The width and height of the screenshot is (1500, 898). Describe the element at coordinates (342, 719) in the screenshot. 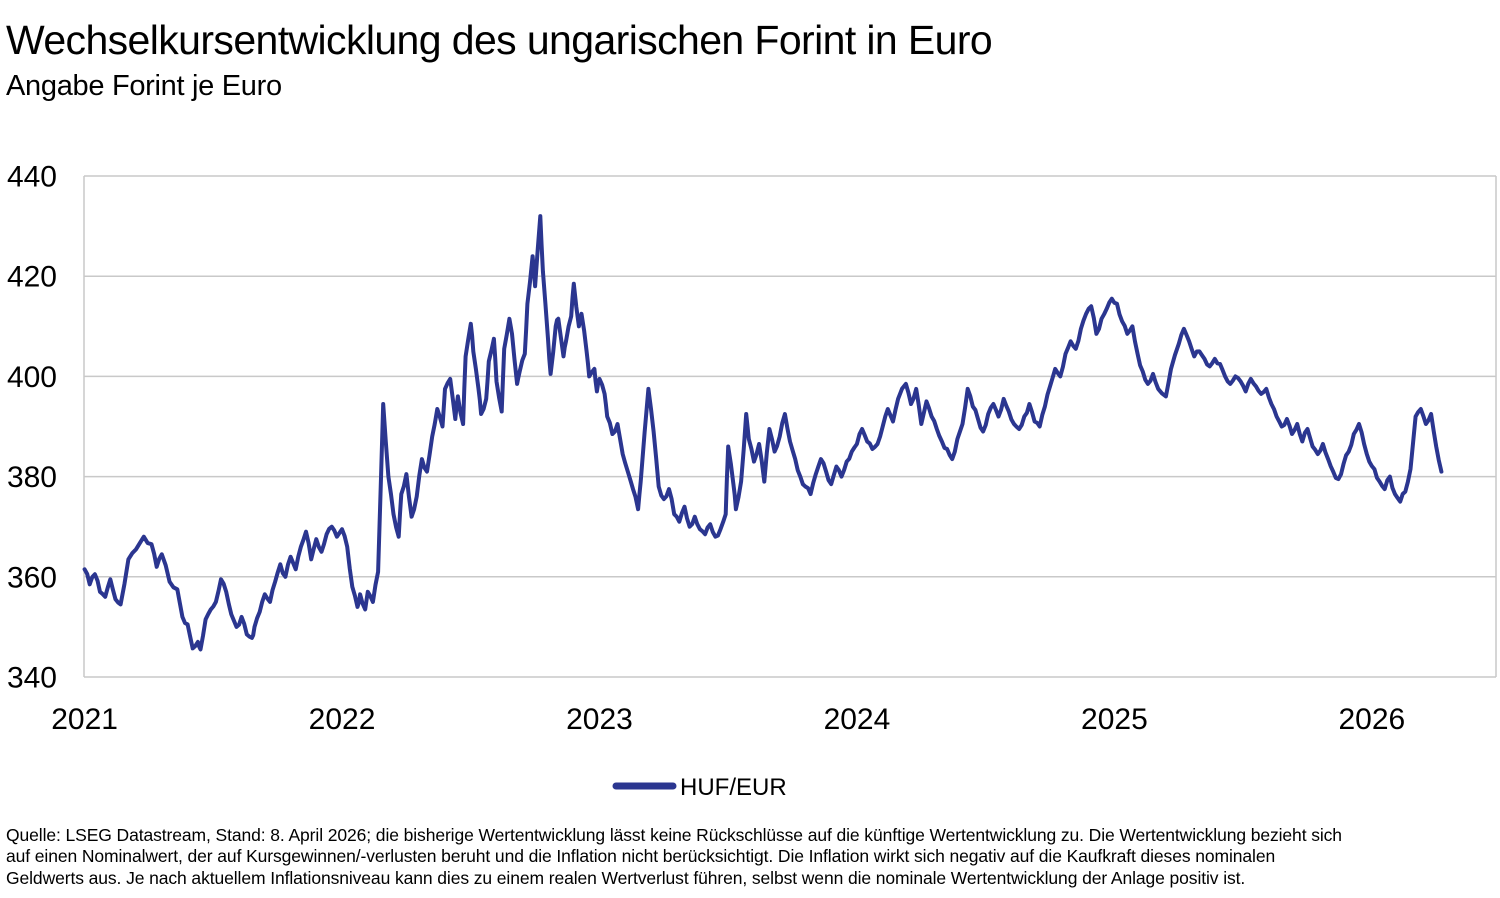

I see `x-tick-label-2022: 2022` at that location.